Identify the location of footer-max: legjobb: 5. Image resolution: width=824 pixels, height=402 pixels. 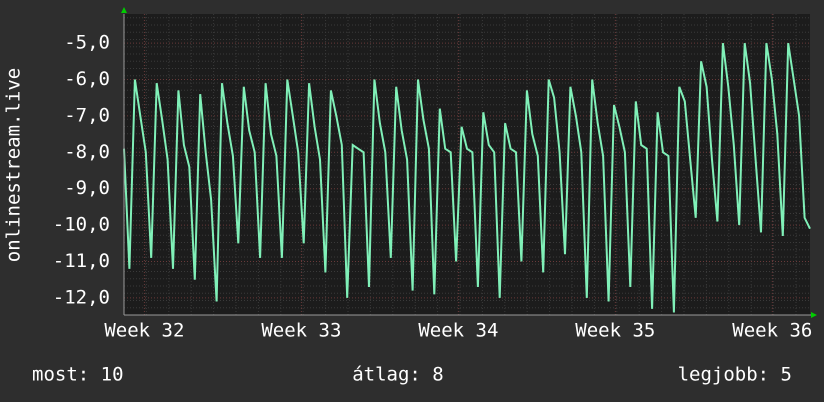
(735, 375).